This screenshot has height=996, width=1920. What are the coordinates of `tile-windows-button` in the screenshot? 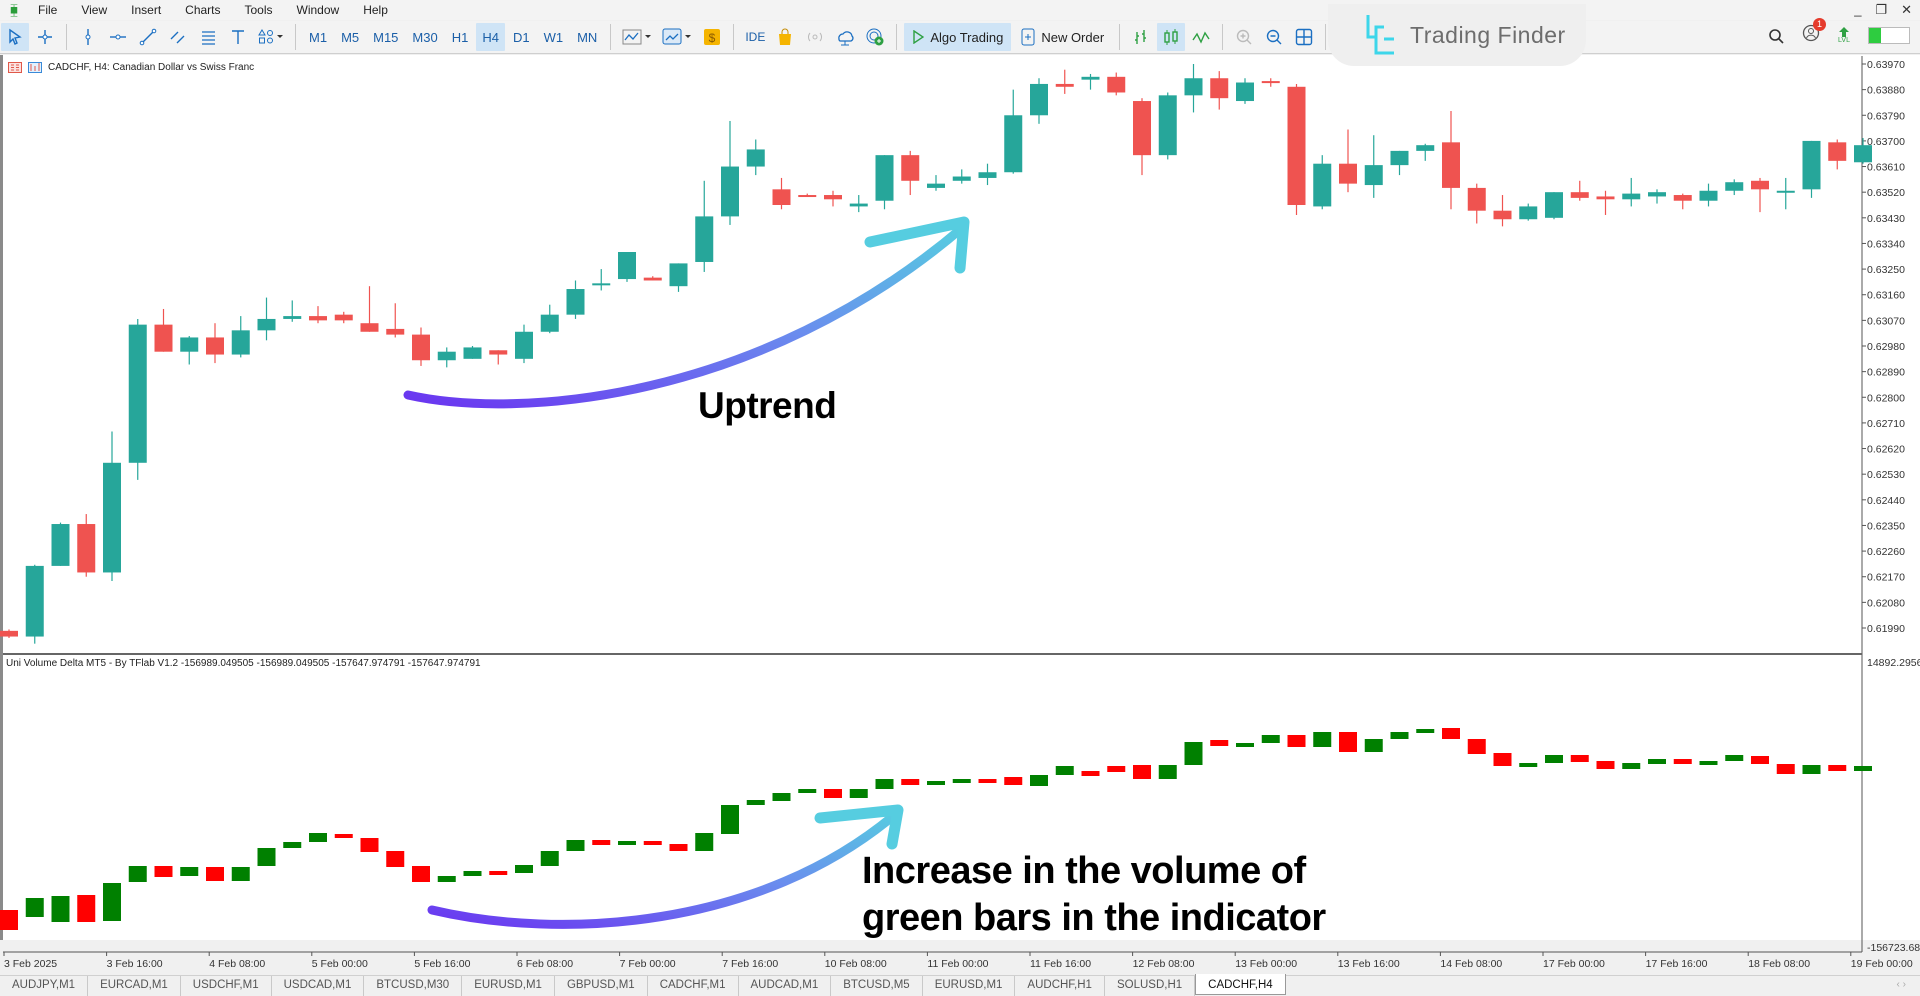 It's located at (1304, 37).